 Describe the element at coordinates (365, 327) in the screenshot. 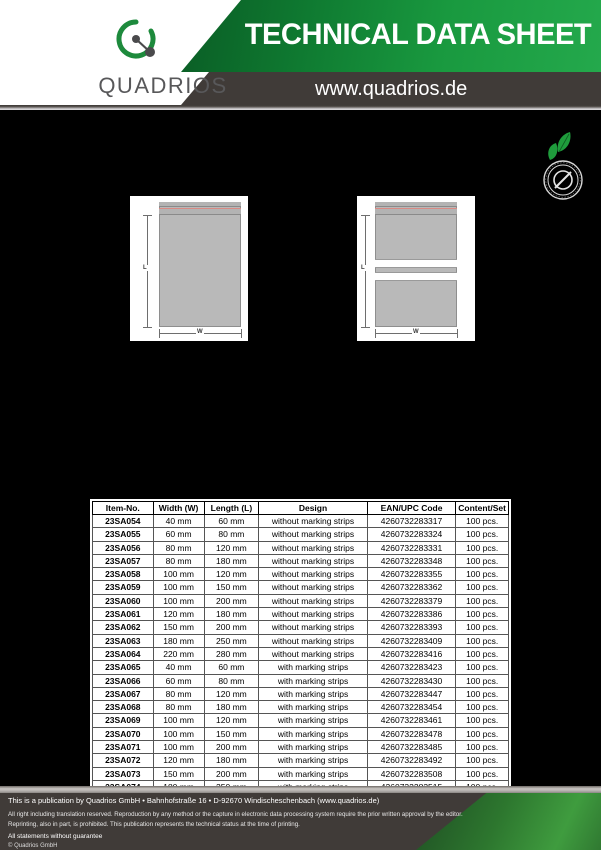

I see `length-cap-bottom` at that location.